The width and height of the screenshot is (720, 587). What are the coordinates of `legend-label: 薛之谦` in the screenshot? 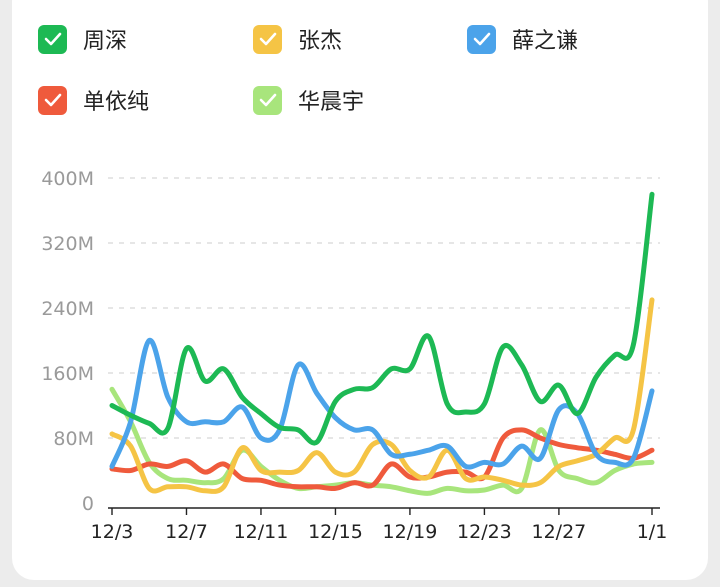 It's located at (545, 41).